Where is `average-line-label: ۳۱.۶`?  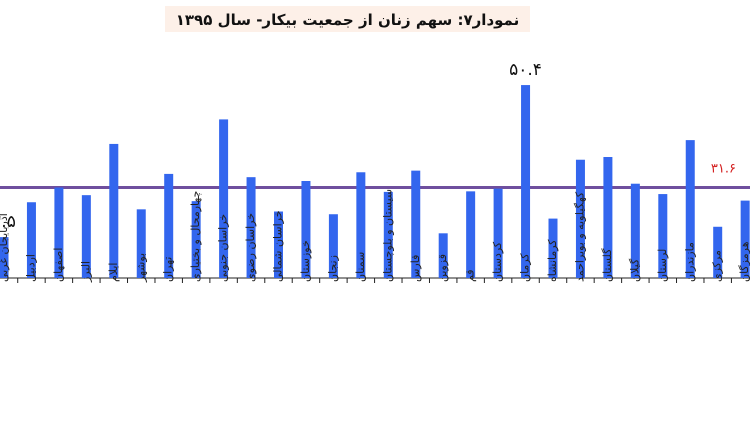 average-line-label: ۳۱.۶ is located at coordinates (723, 169).